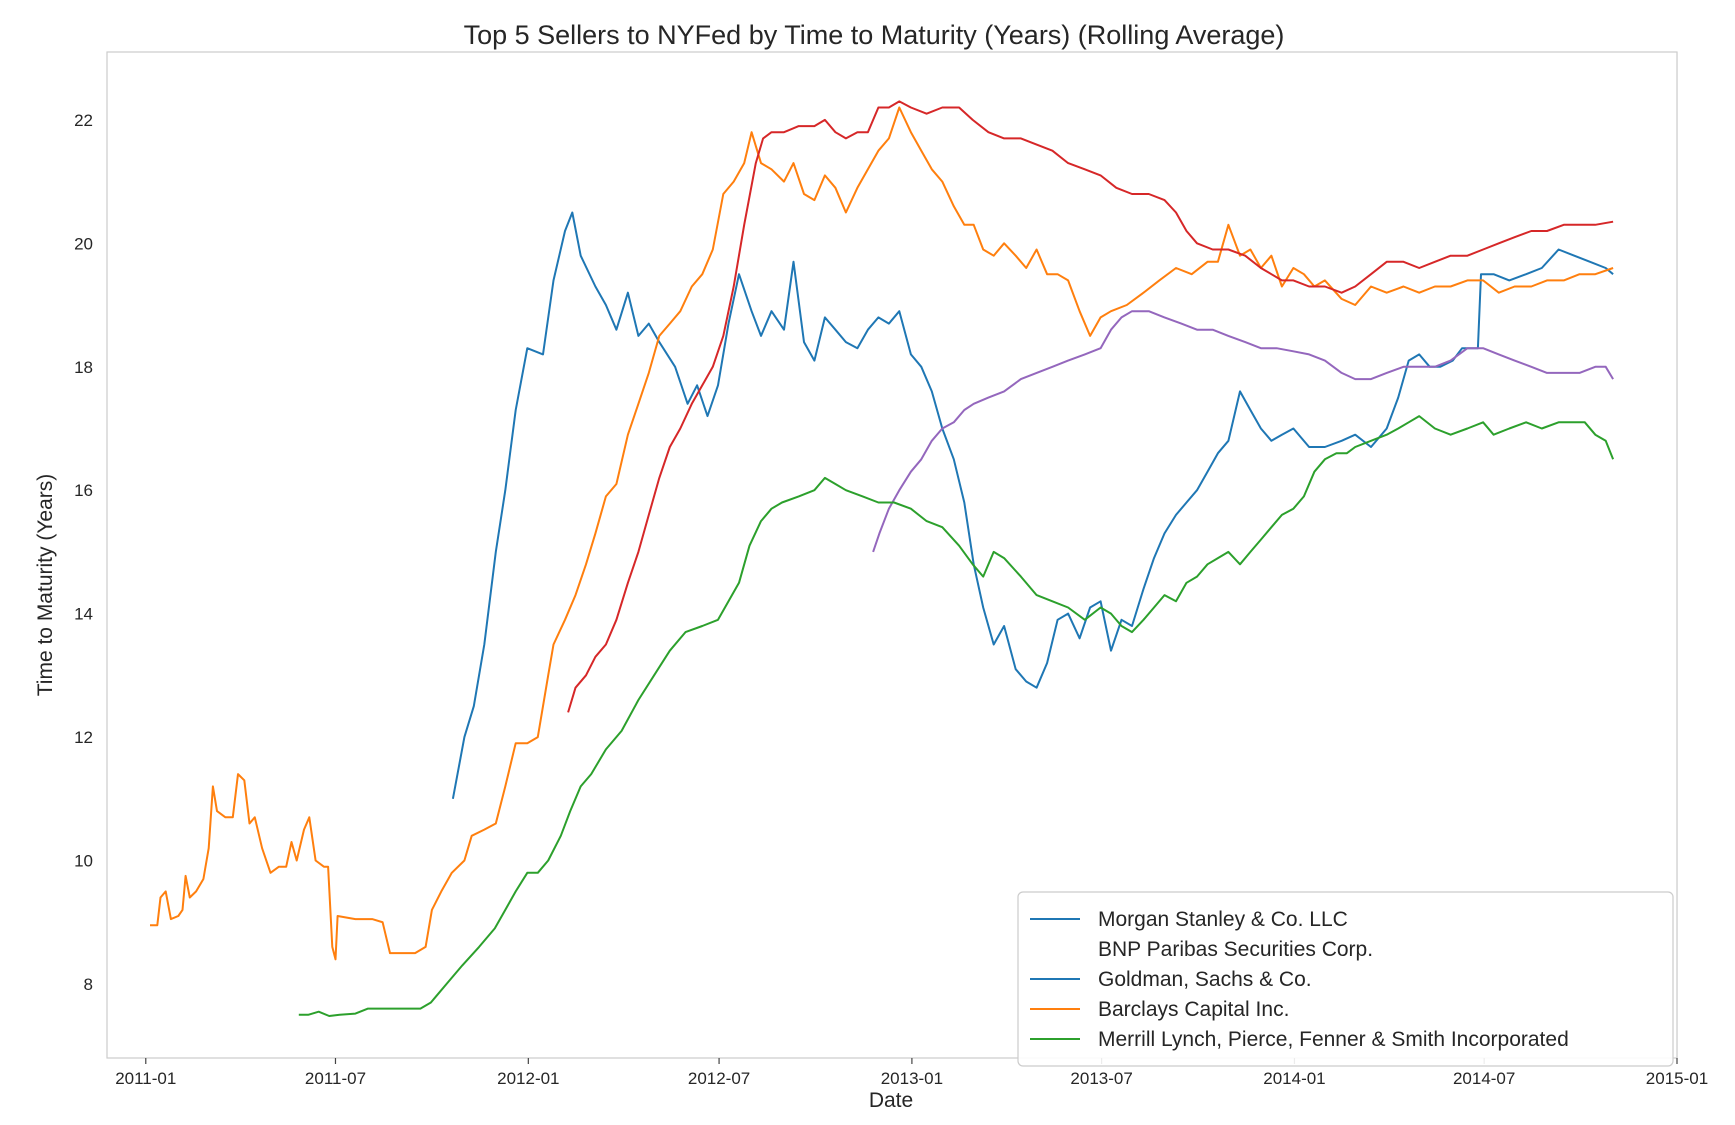 This screenshot has width=1735, height=1125. Describe the element at coordinates (719, 1078) in the screenshot. I see `x-tick-label: 2012-07` at that location.